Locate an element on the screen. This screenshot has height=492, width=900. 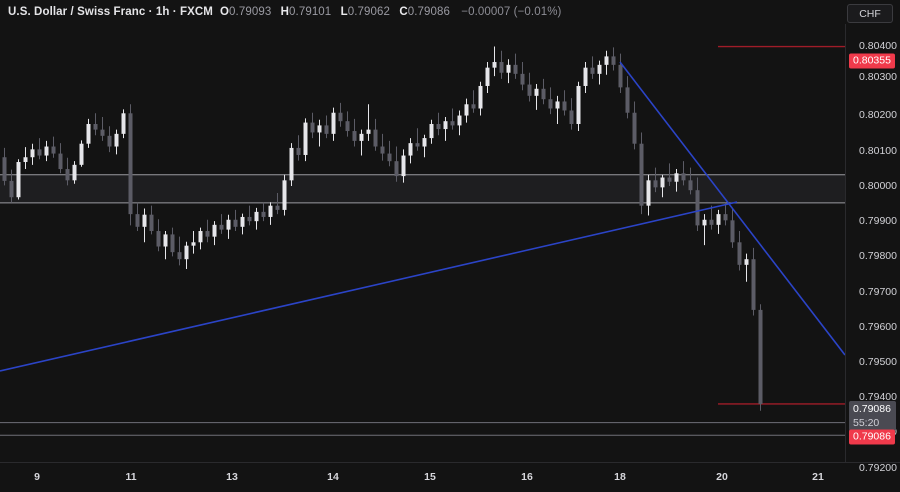
ohlc-low: L0.79062 is located at coordinates (365, 12).